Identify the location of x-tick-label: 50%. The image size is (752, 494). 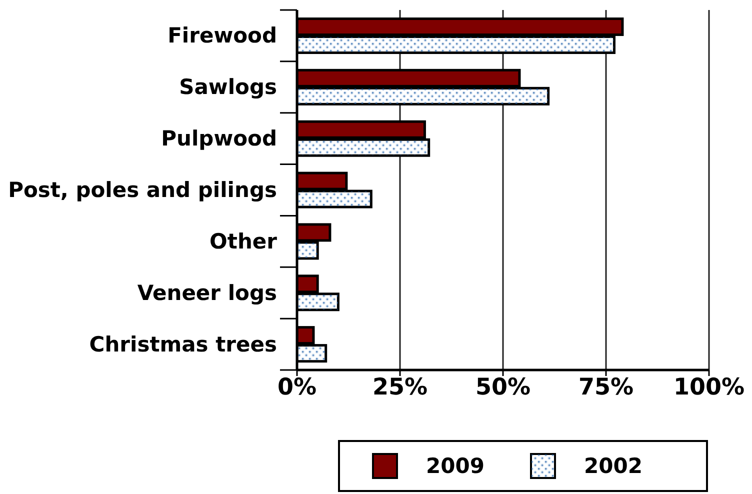
(503, 387).